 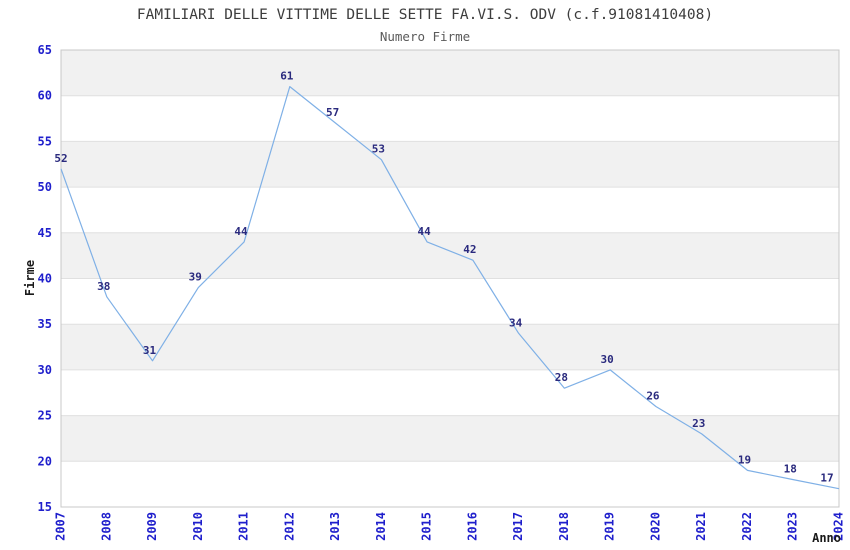 I want to click on x-tick-label: 2011, so click(x=244, y=526).